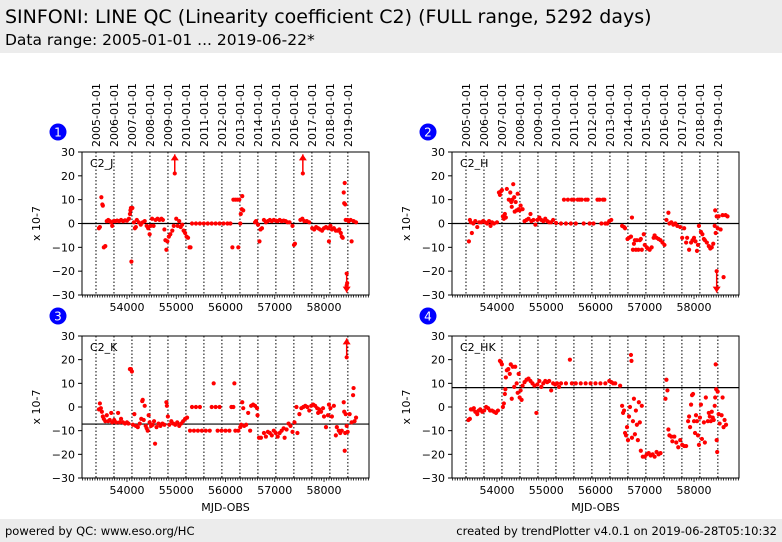  Describe the element at coordinates (718, 115) in the screenshot. I see `date-tick-label: 2019-01-01` at that location.